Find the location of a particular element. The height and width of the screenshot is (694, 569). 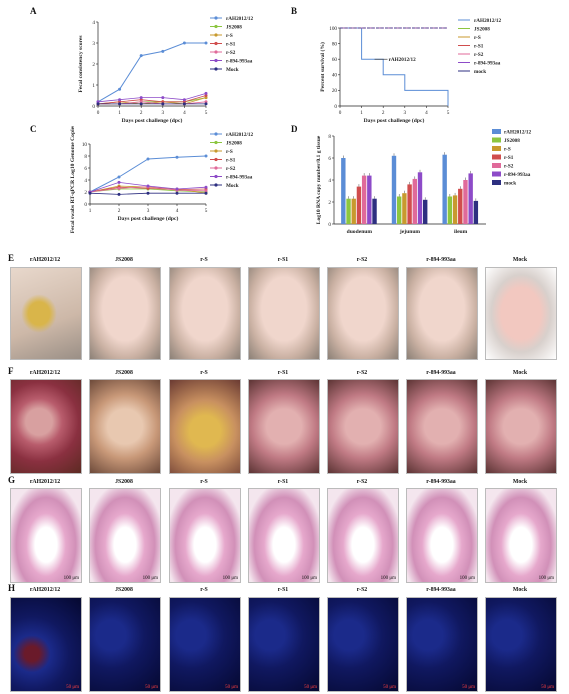

legend-label: rAH2012/12 is located at coordinates (517, 133).